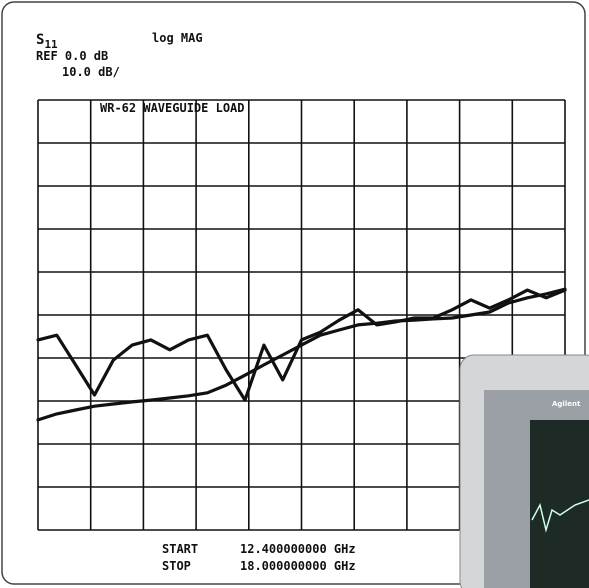 The width and height of the screenshot is (589, 588). What do you see at coordinates (524, 471) in the screenshot?
I see `inset-photo: Agilent` at bounding box center [524, 471].